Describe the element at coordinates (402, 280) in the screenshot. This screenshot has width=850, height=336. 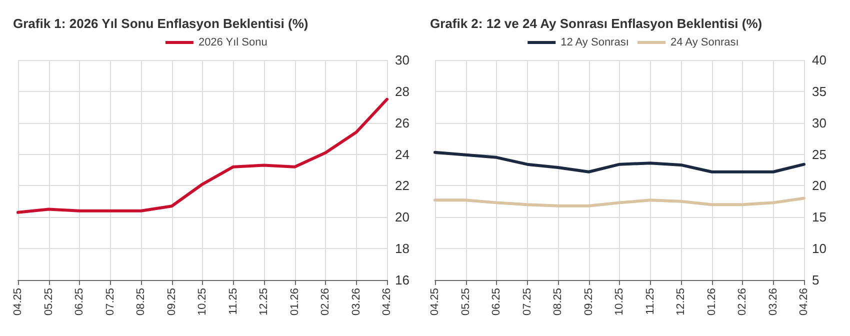
I see `y-tick-label: 16` at that location.